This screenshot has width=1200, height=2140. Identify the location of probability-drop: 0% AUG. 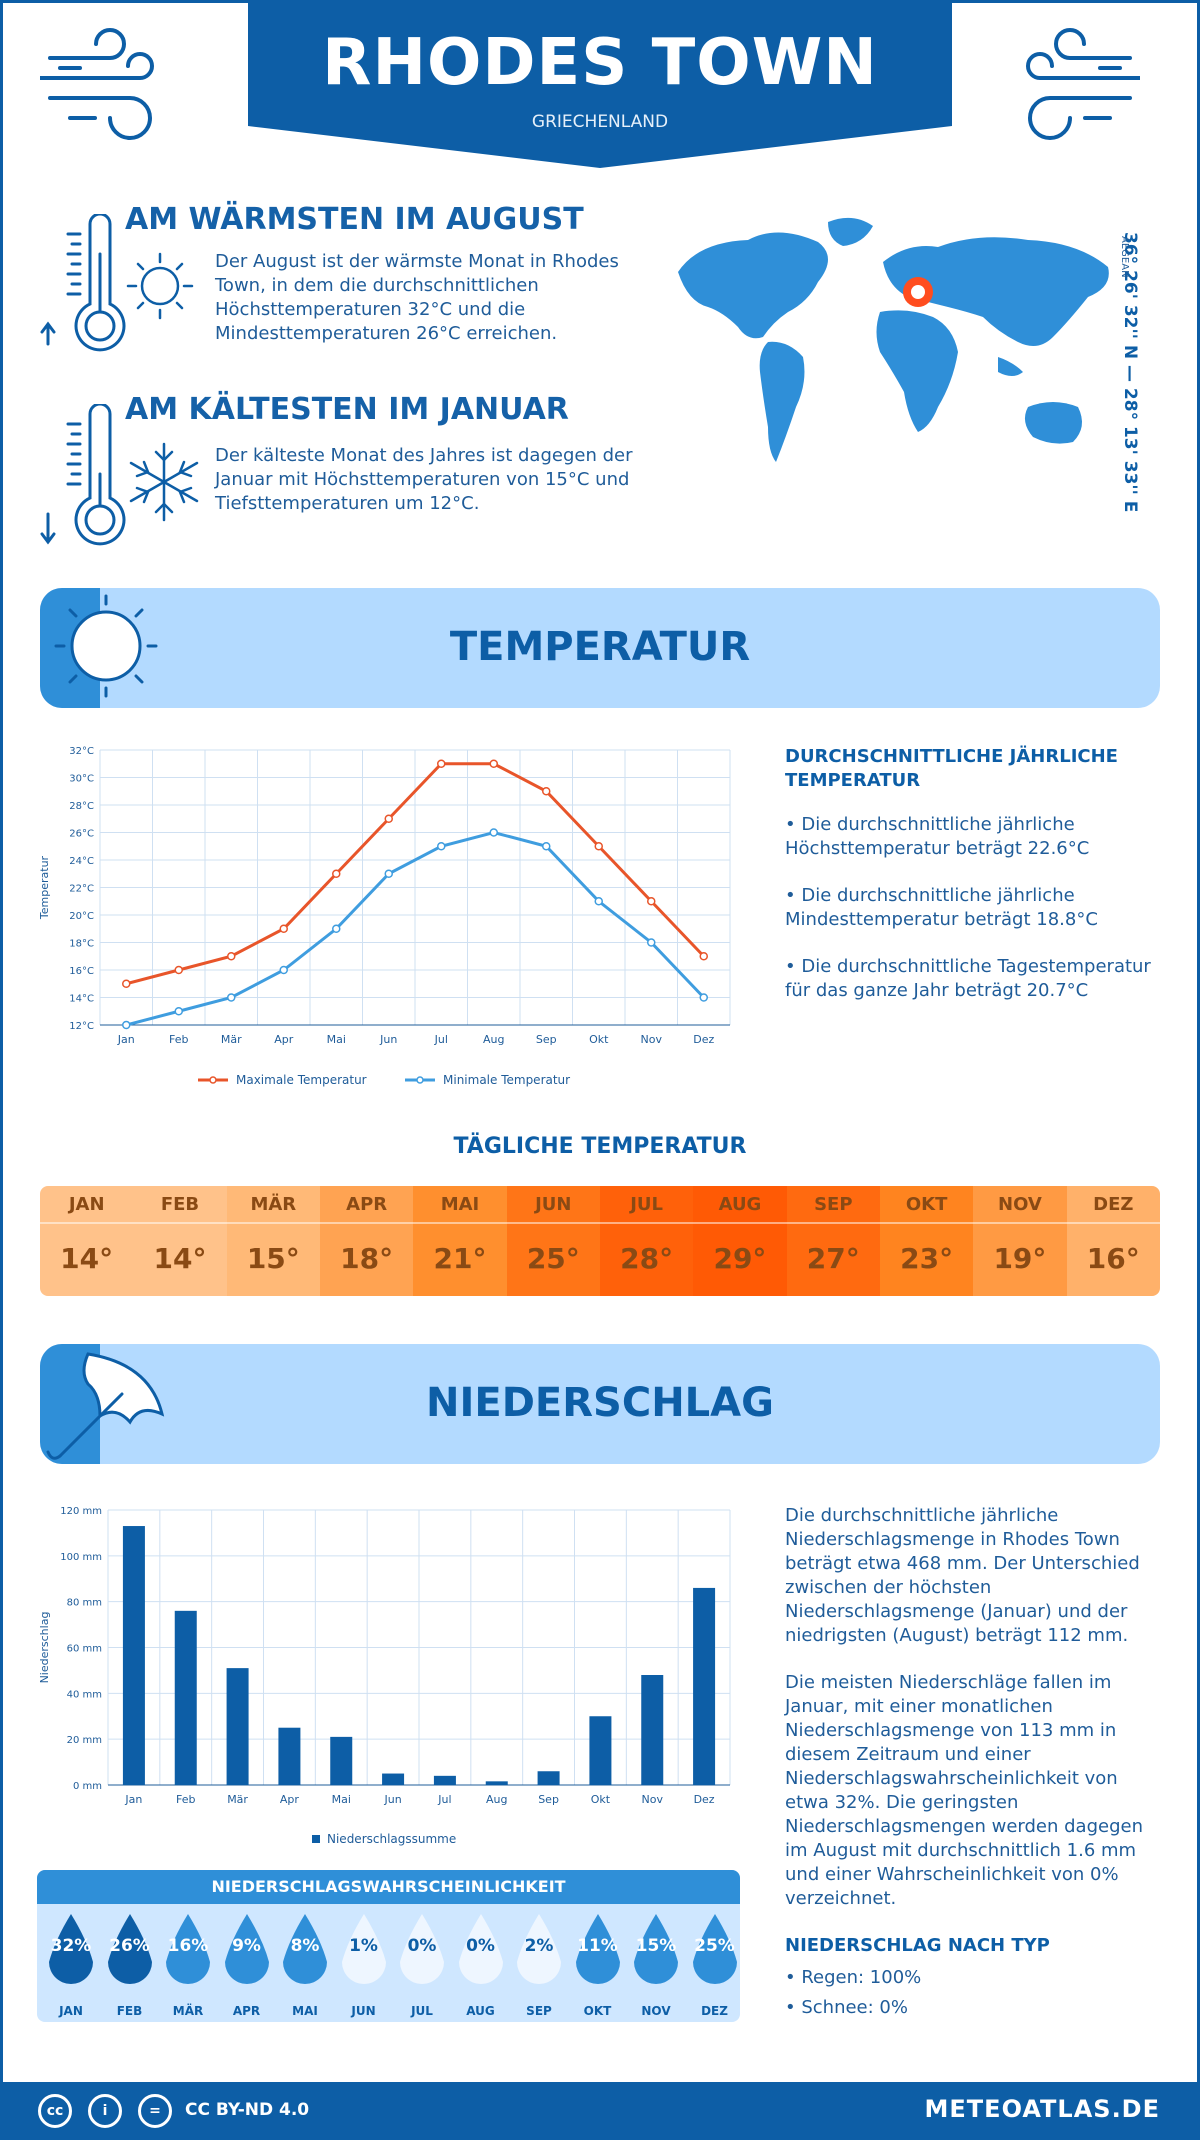
(481, 1964).